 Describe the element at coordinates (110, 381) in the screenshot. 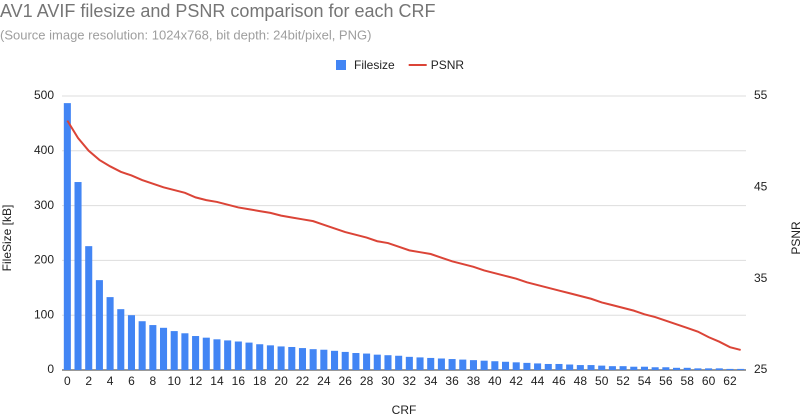

I see `x-tick-label: 4` at that location.